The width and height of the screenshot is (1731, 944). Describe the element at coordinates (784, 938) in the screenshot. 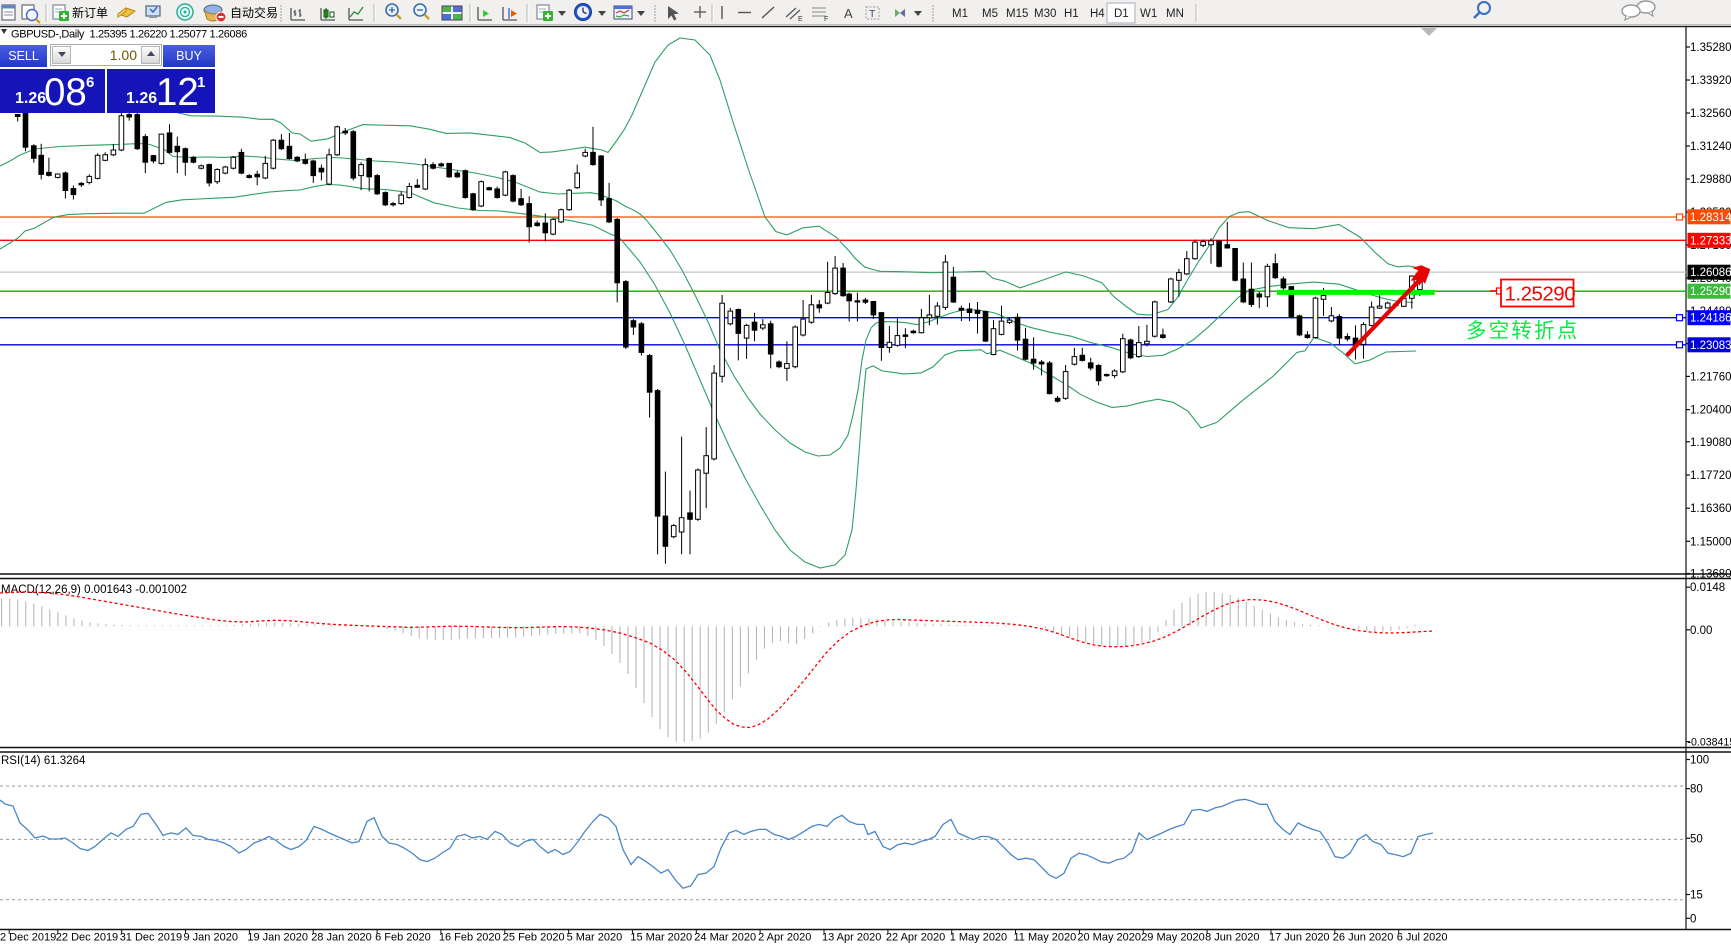

I see `svg-text: 2 Apr 2020` at that location.